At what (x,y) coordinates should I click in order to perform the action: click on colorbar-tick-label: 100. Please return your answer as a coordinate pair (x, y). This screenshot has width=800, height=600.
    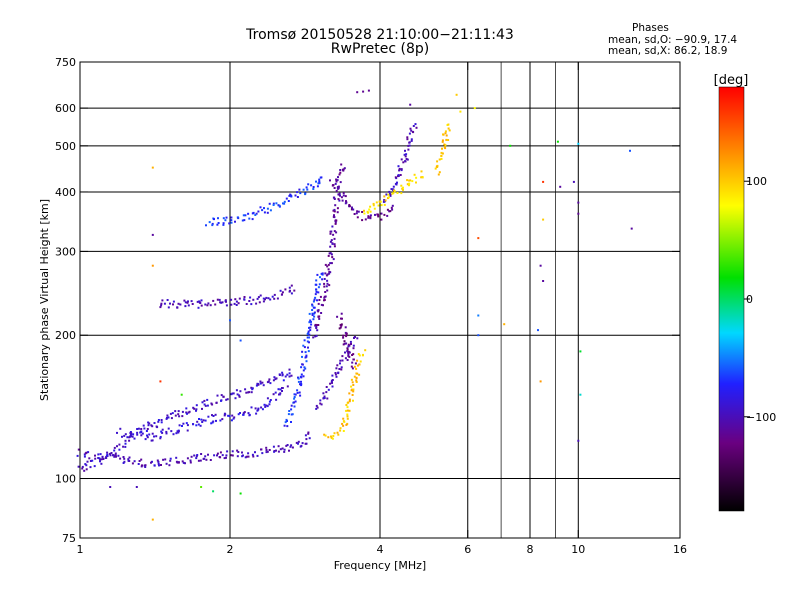
    Looking at the image, I should click on (756, 181).